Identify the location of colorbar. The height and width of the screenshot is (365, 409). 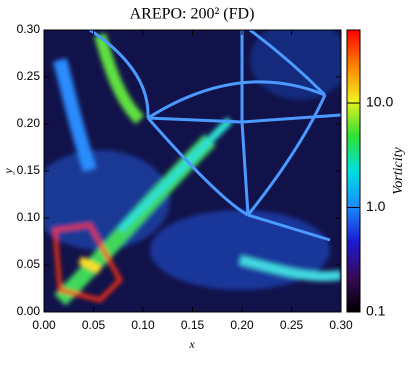
(353, 171).